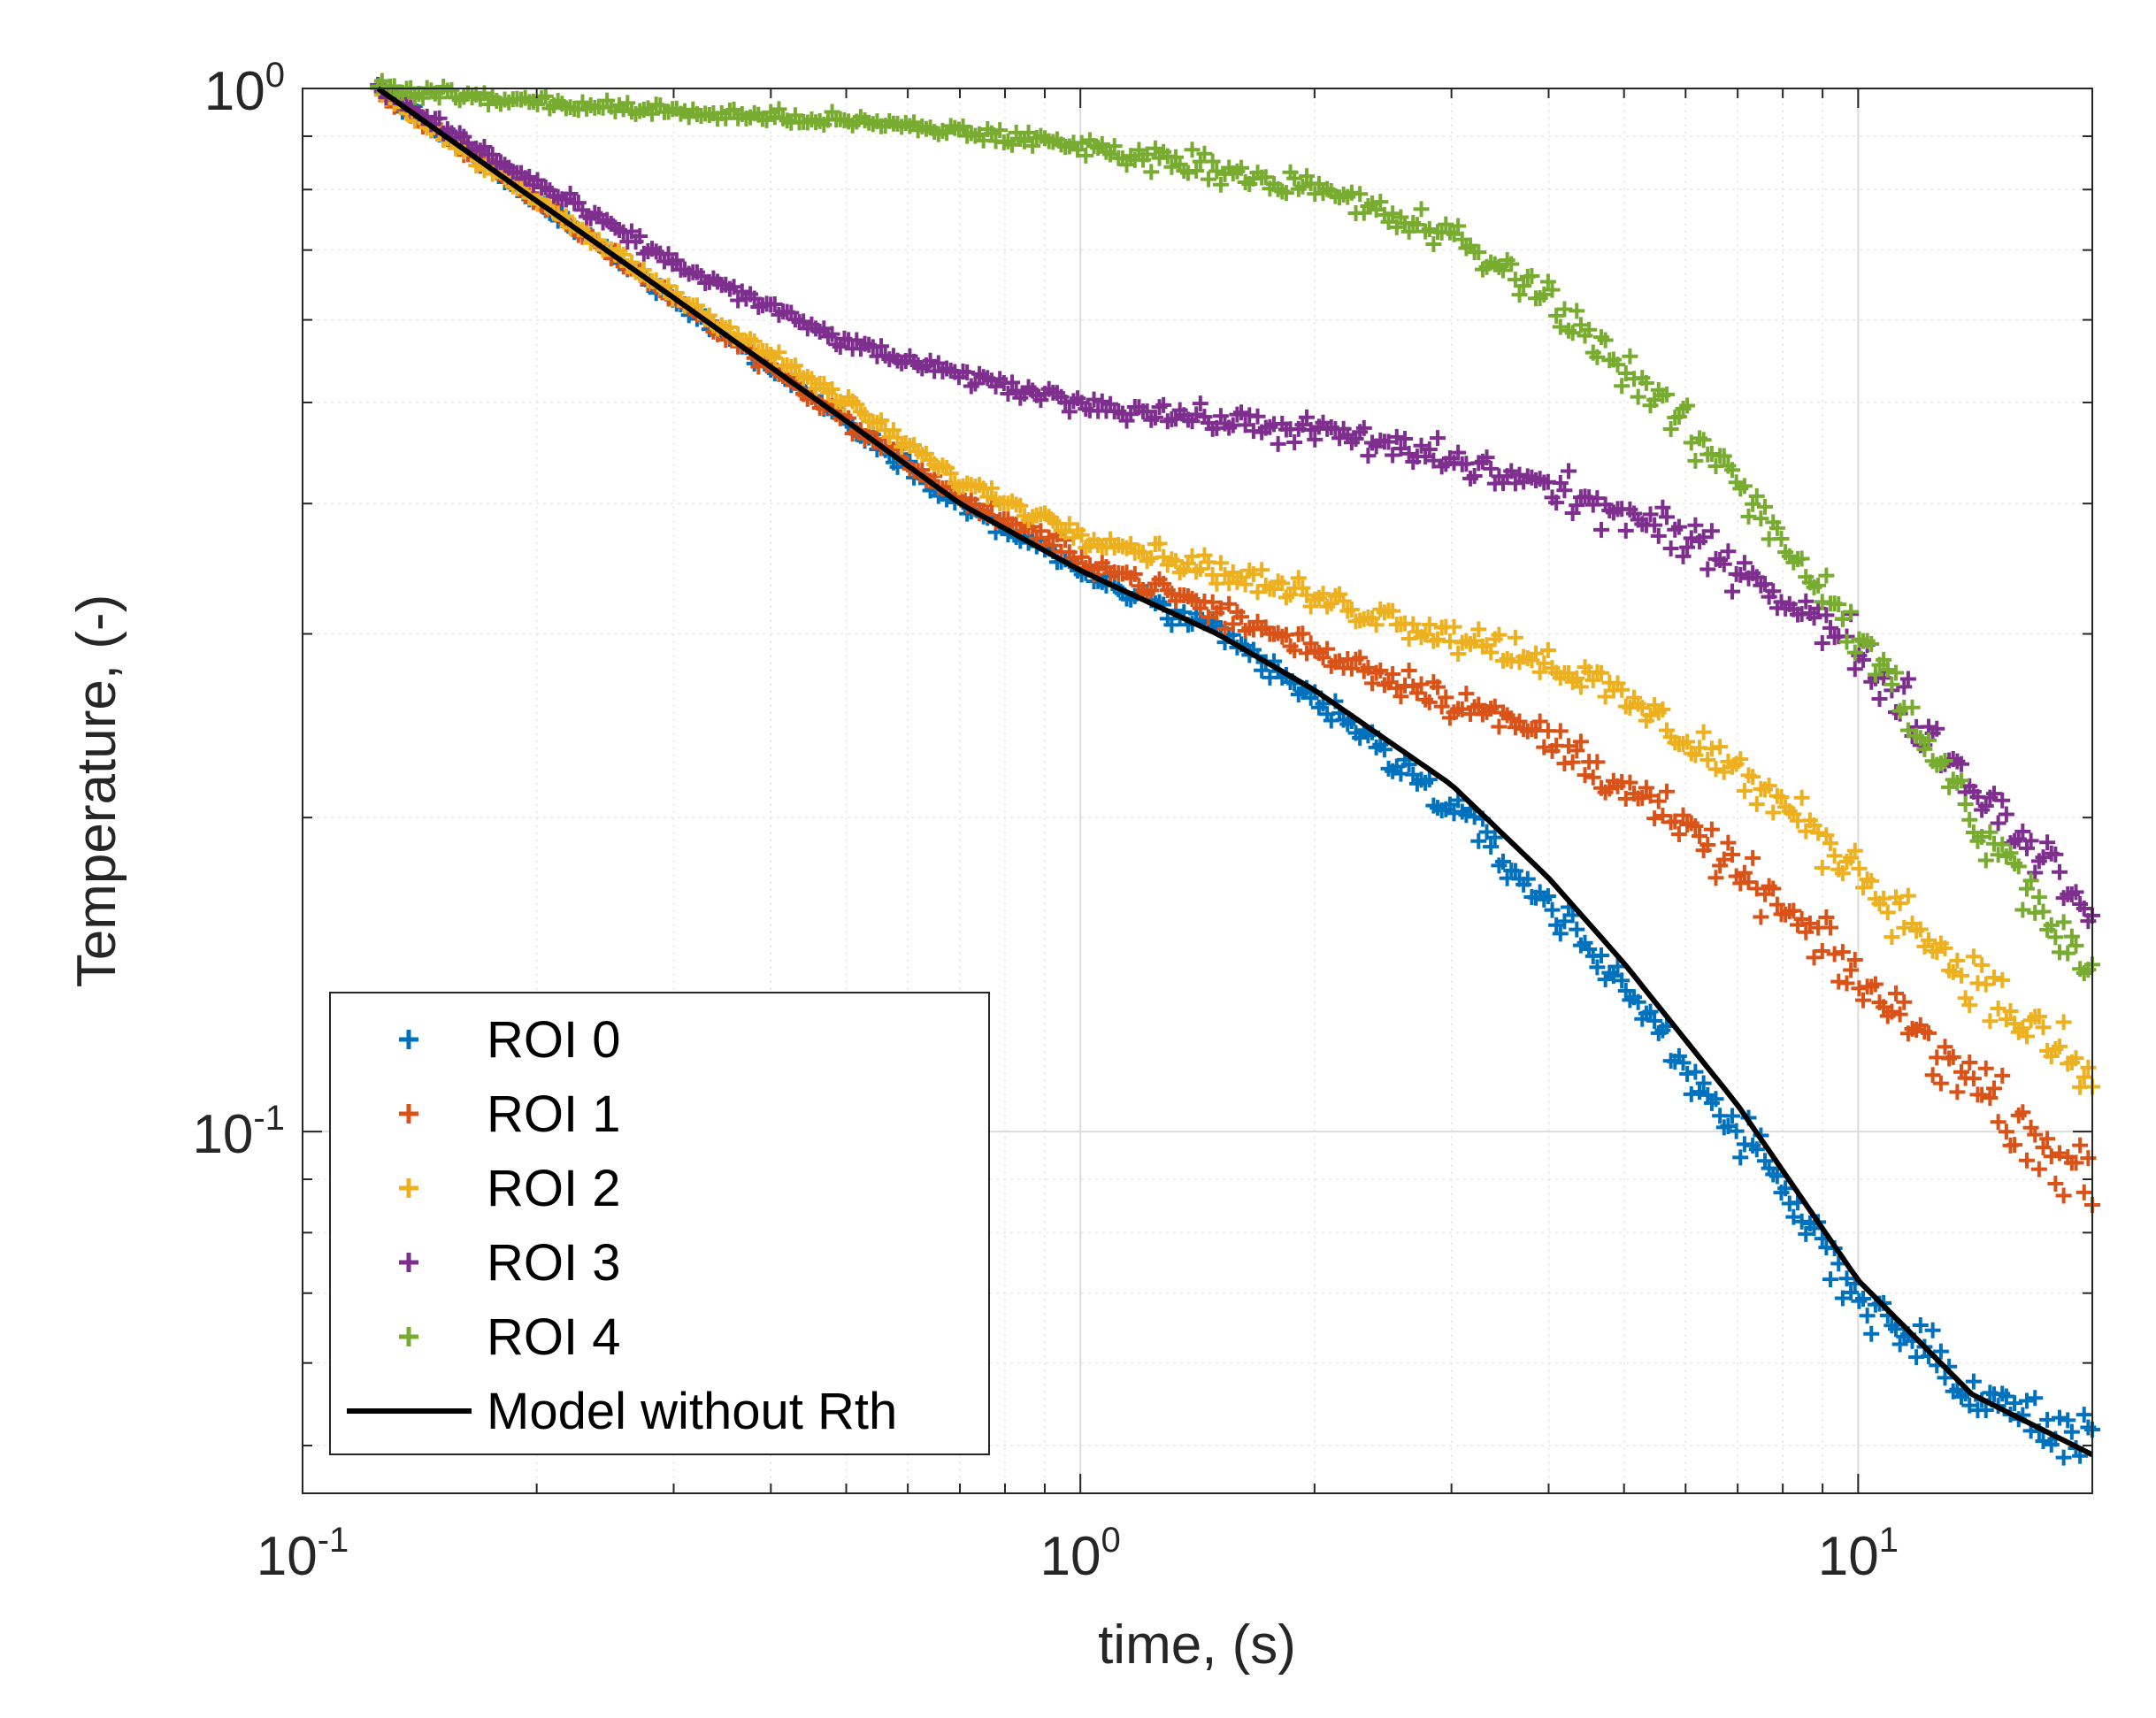 This screenshot has height=1718, width=2156. I want to click on legend-entry: ROI 1, so click(510, 1114).